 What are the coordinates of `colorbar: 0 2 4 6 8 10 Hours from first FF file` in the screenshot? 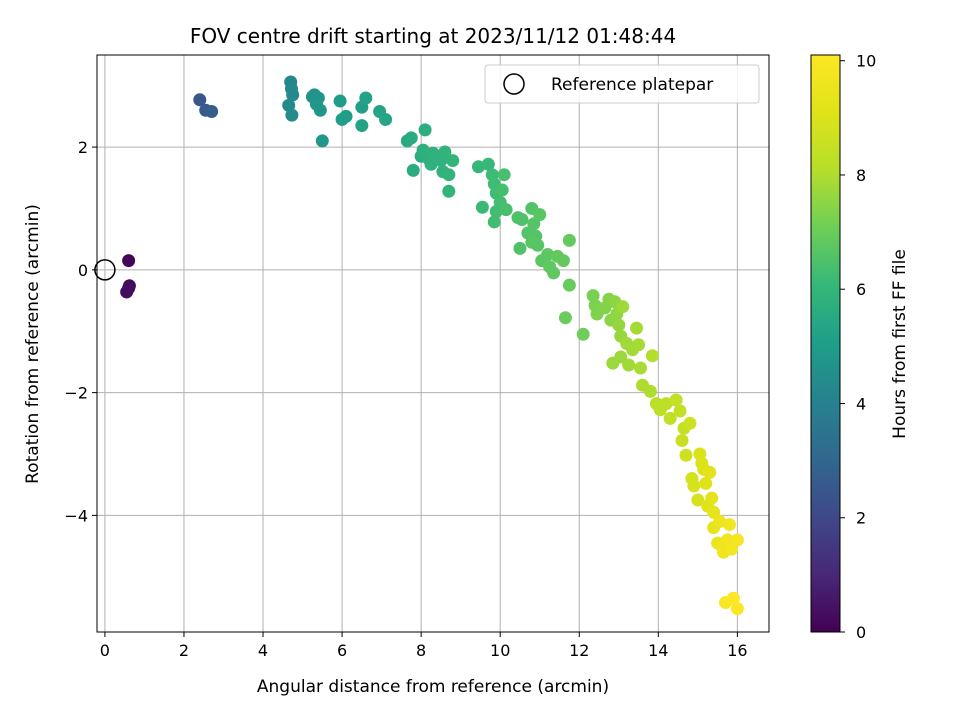 It's located at (860, 347).